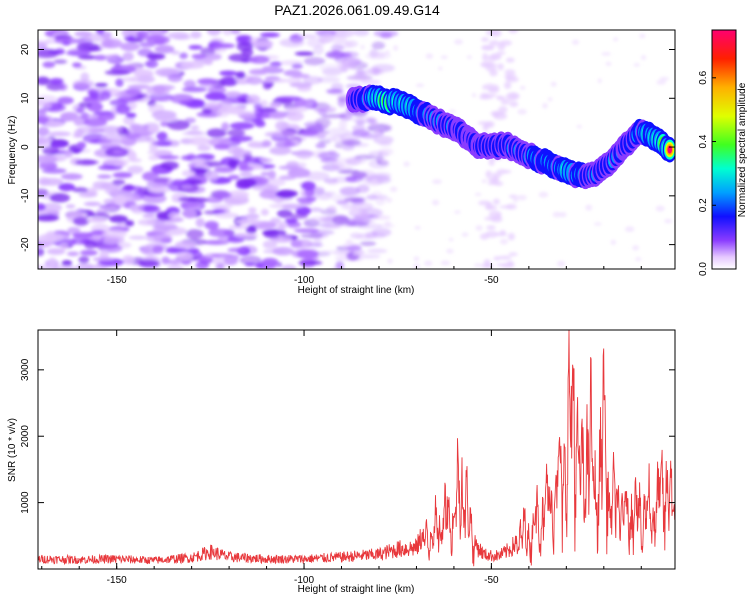 The width and height of the screenshot is (750, 600). Describe the element at coordinates (117, 280) in the screenshot. I see `heatmap-x-tick-label: -150` at that location.